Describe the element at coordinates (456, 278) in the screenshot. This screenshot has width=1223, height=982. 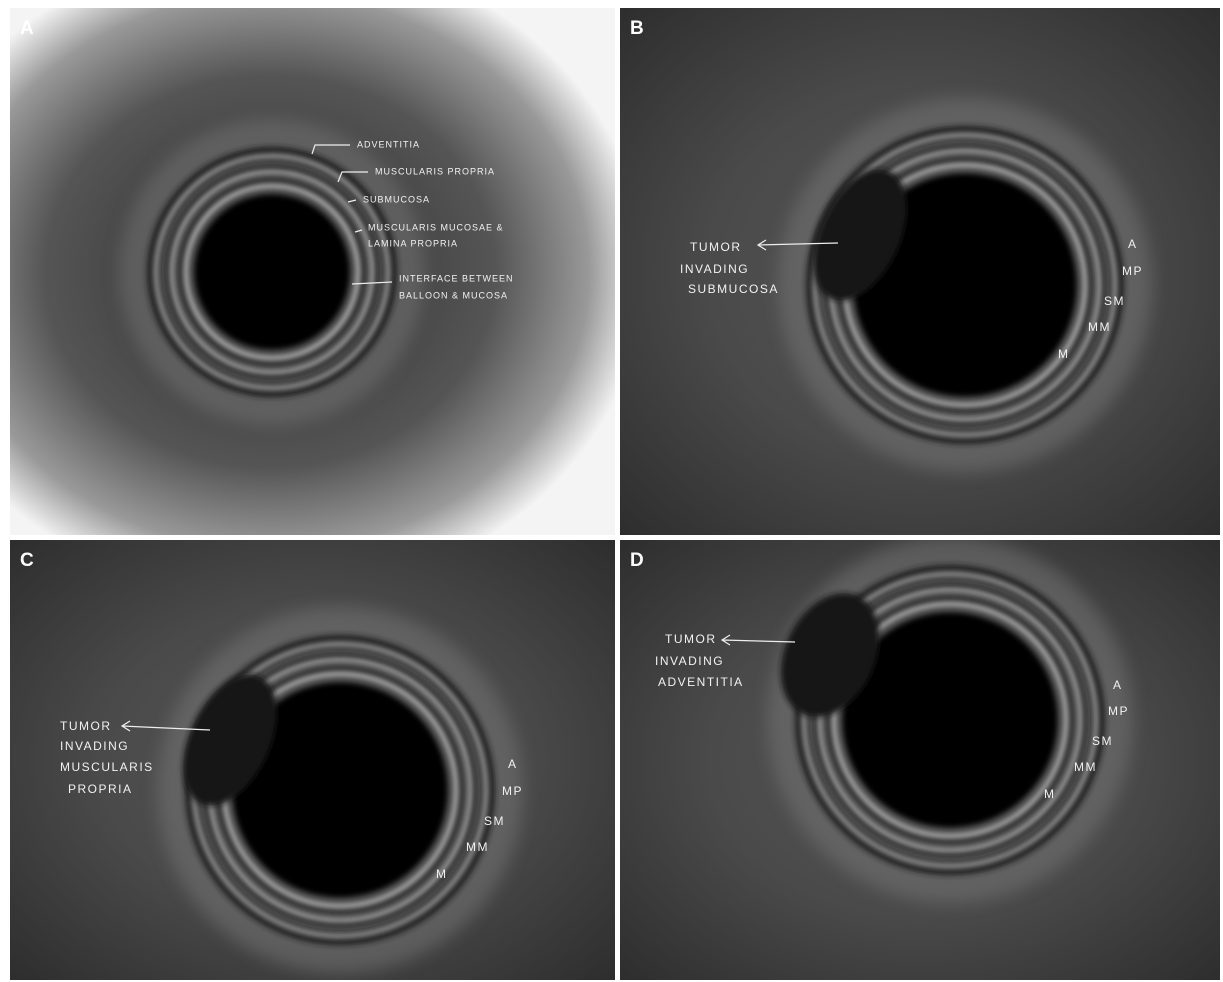
I see `annotation: INTERFACE BETWEEN` at that location.